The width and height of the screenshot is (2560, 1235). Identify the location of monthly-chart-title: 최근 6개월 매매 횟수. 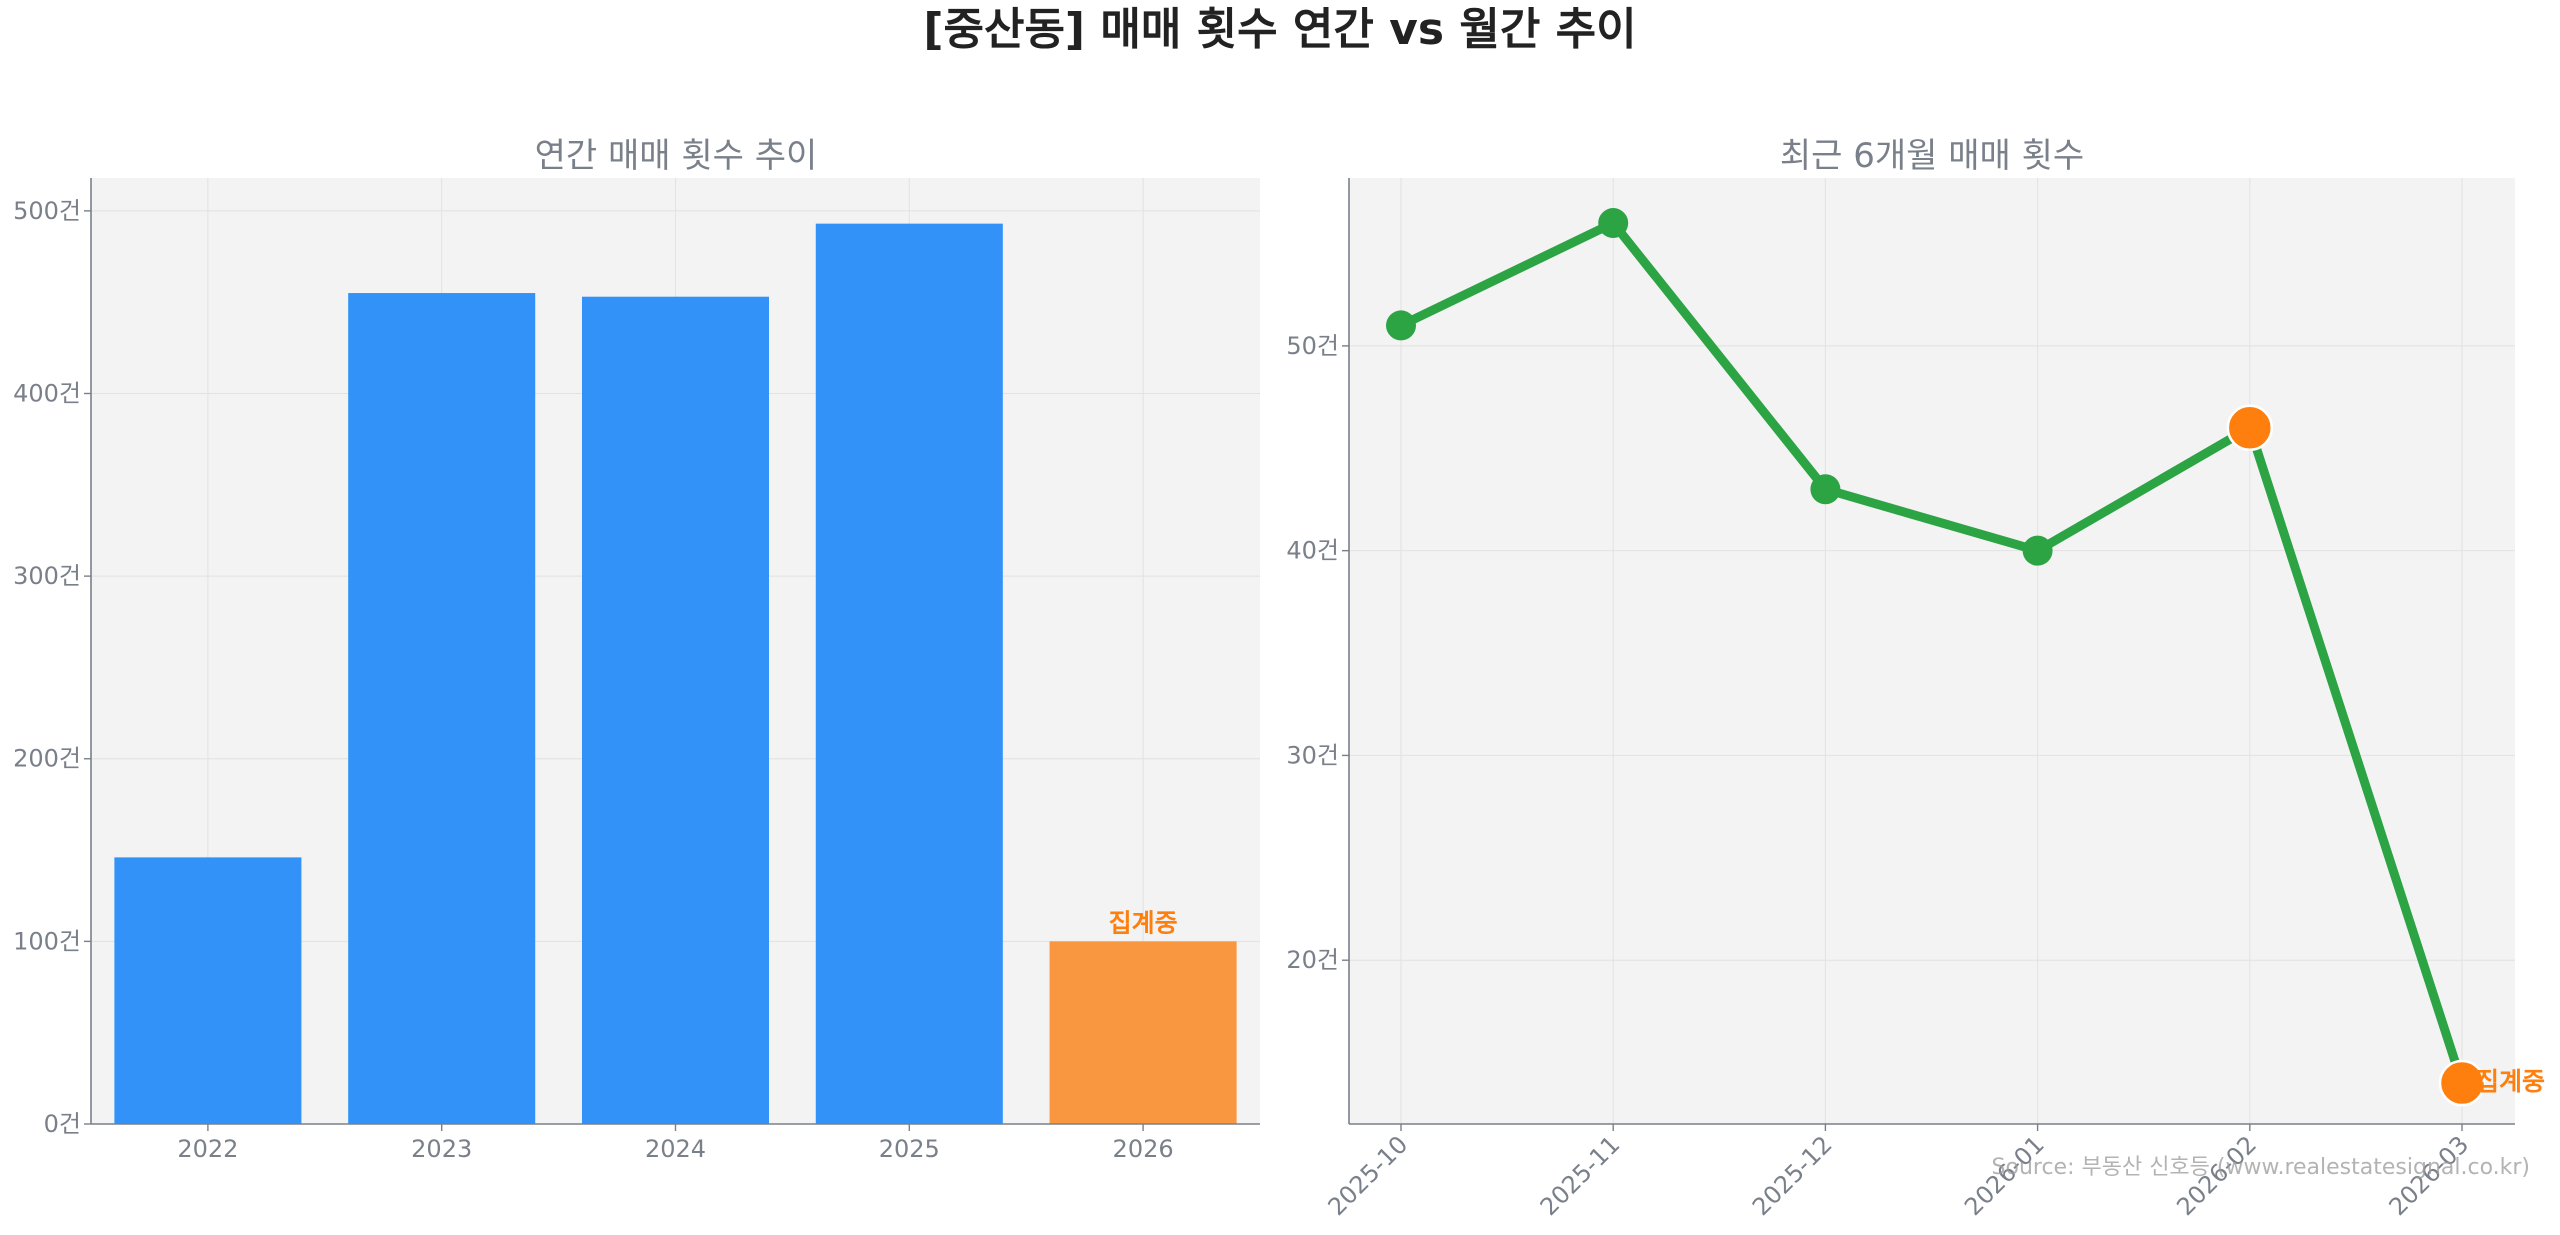
(1932, 156).